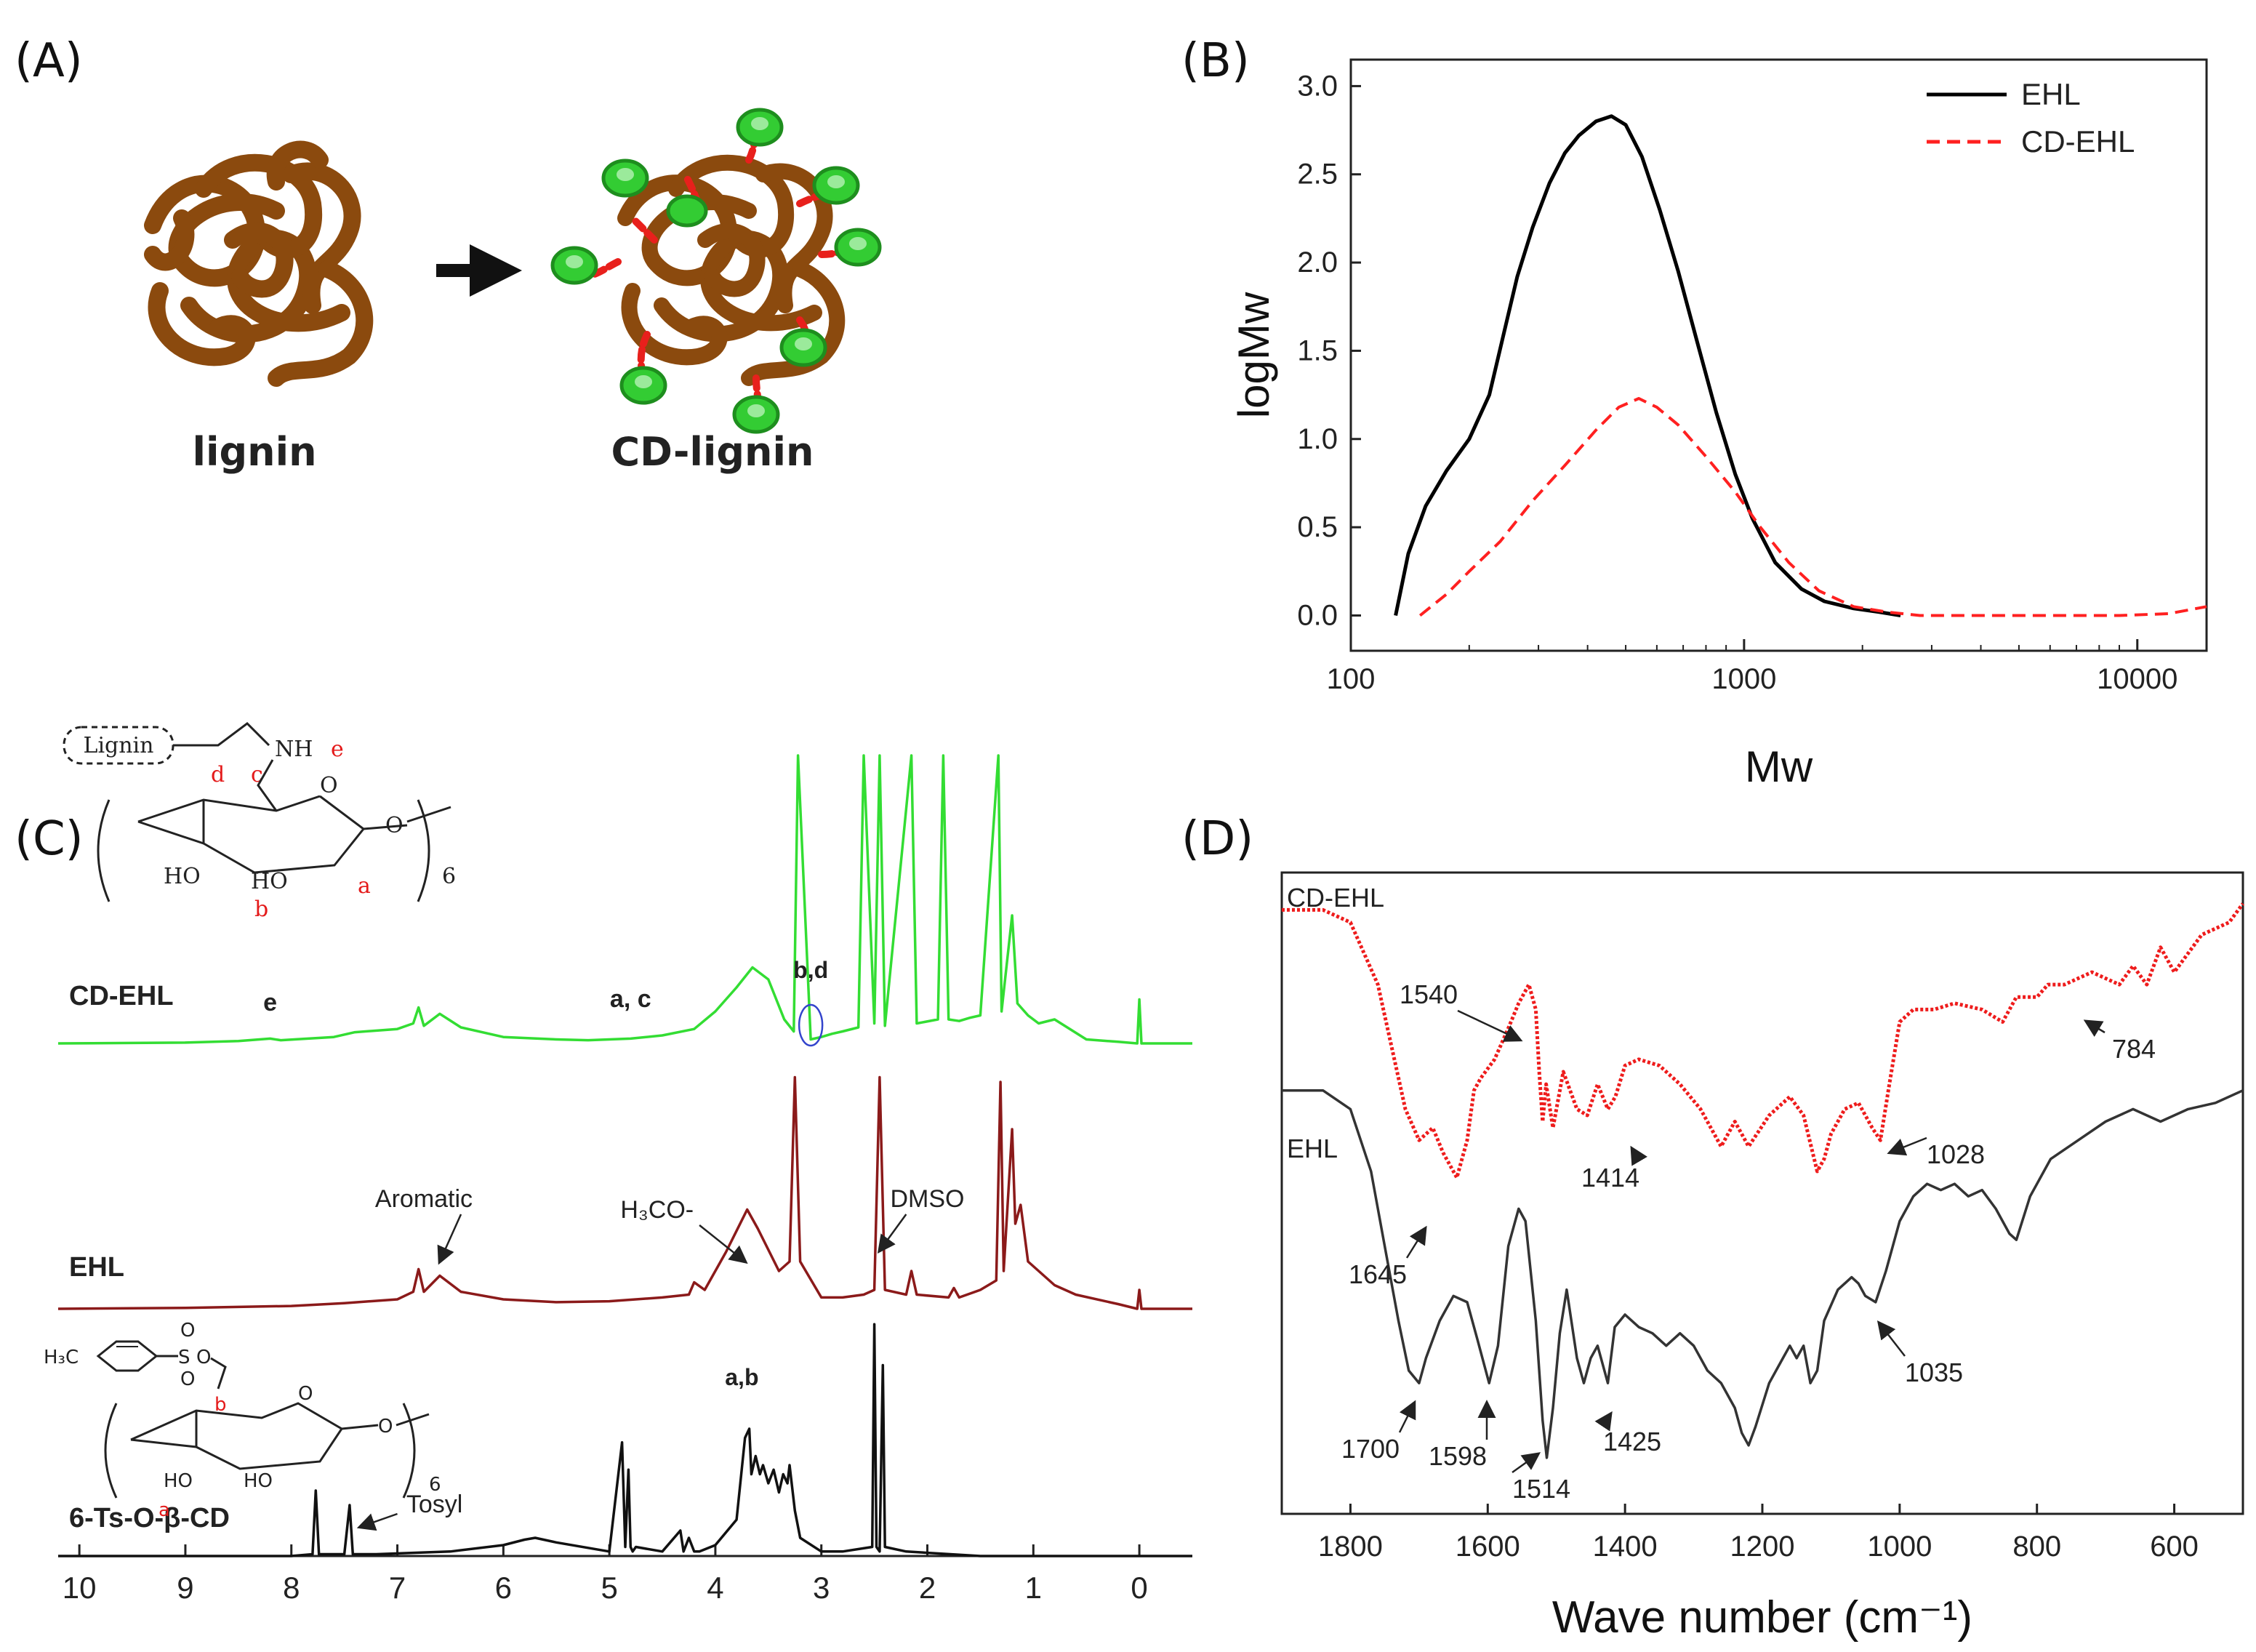  Describe the element at coordinates (292, 1588) in the screenshot. I see `x-tick-label-c: 8` at that location.